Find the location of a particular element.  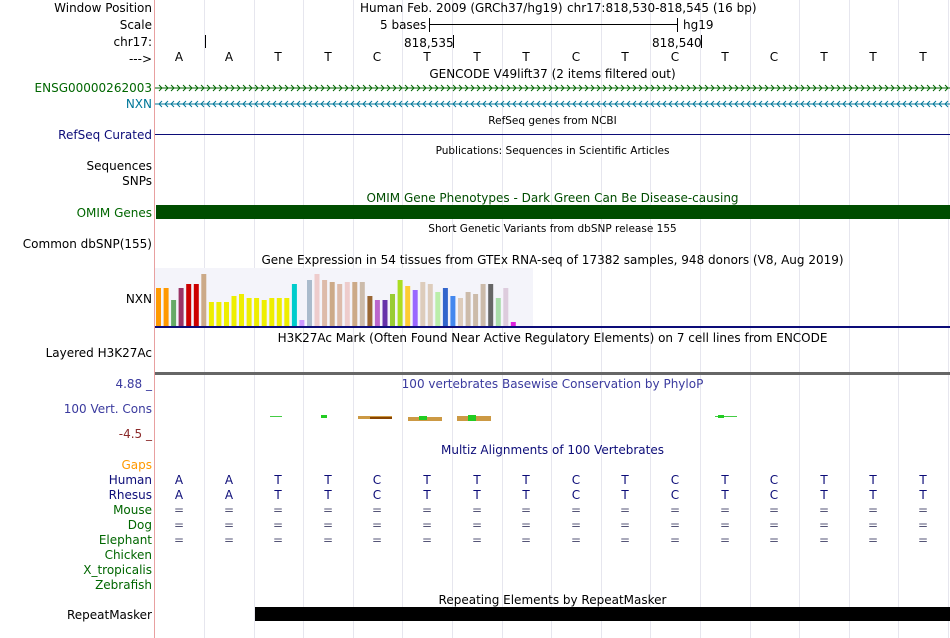

scale-bar-right-tick is located at coordinates (677, 25).